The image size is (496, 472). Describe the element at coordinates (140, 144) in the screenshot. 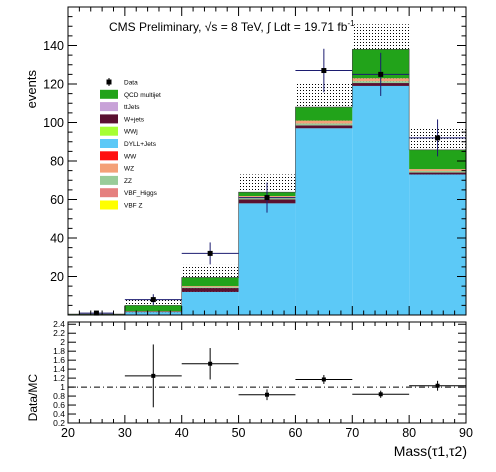

I see `legend-label: DYLL+Jets` at that location.